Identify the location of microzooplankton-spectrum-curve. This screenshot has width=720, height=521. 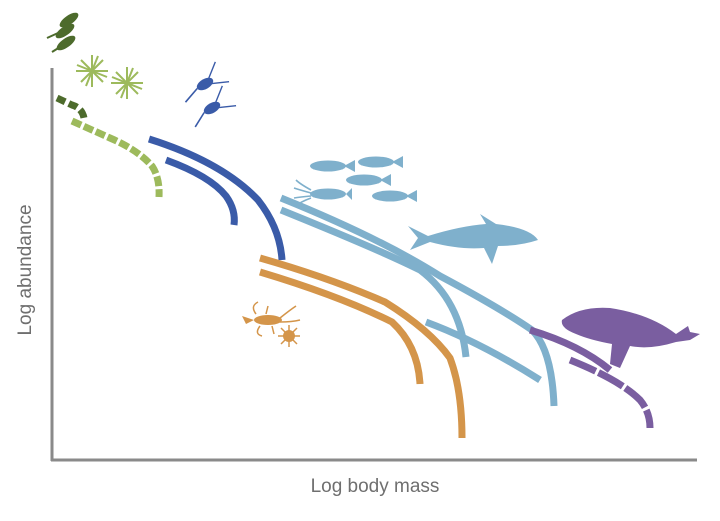
(116, 157).